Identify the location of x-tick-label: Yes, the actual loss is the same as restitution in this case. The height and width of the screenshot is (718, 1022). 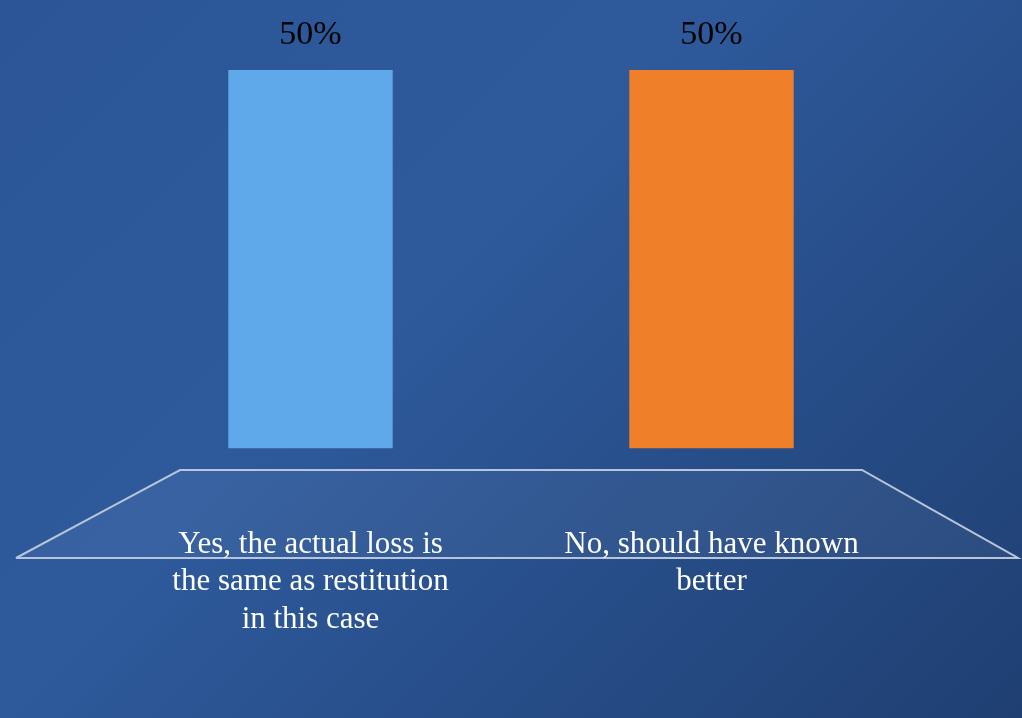
(311, 580).